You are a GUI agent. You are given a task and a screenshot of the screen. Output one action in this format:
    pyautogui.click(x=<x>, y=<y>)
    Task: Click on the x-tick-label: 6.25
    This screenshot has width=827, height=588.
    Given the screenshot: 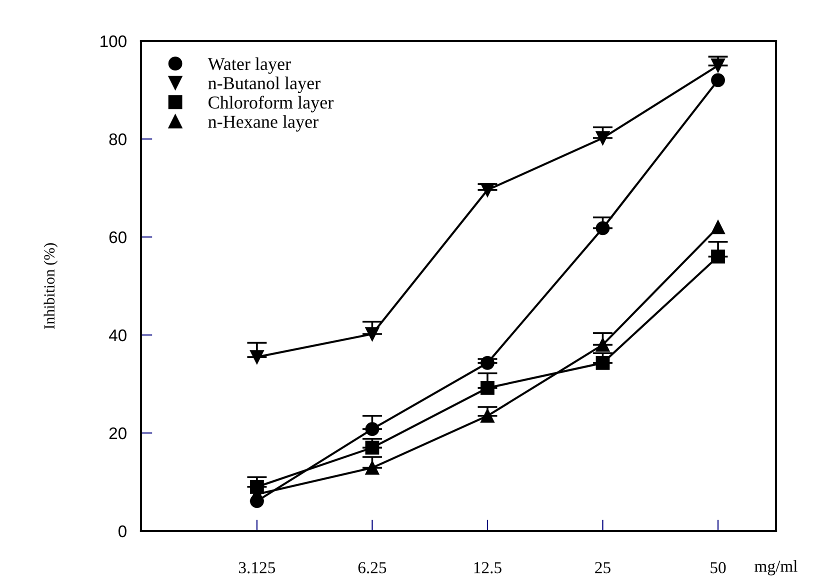 What is the action you would take?
    pyautogui.click(x=372, y=568)
    